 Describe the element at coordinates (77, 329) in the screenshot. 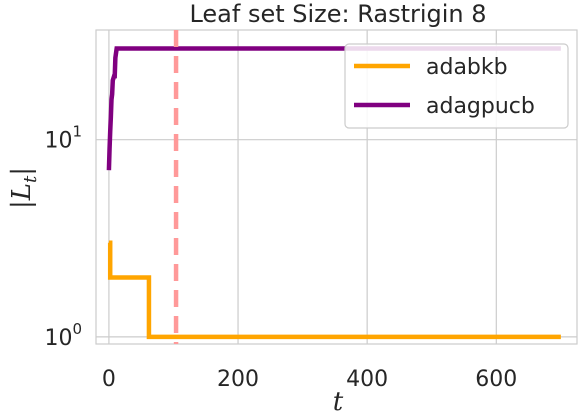

I see `y-tick-exponent: 0` at that location.